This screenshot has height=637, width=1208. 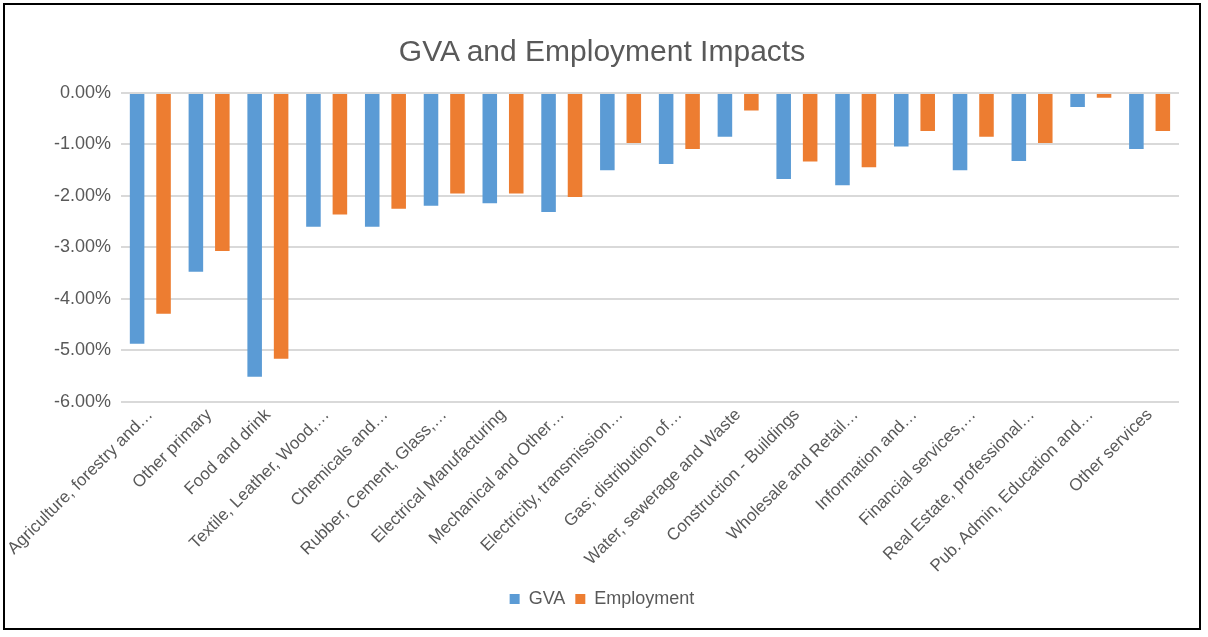 I want to click on y-tick-label: -1.00%, so click(x=82, y=143).